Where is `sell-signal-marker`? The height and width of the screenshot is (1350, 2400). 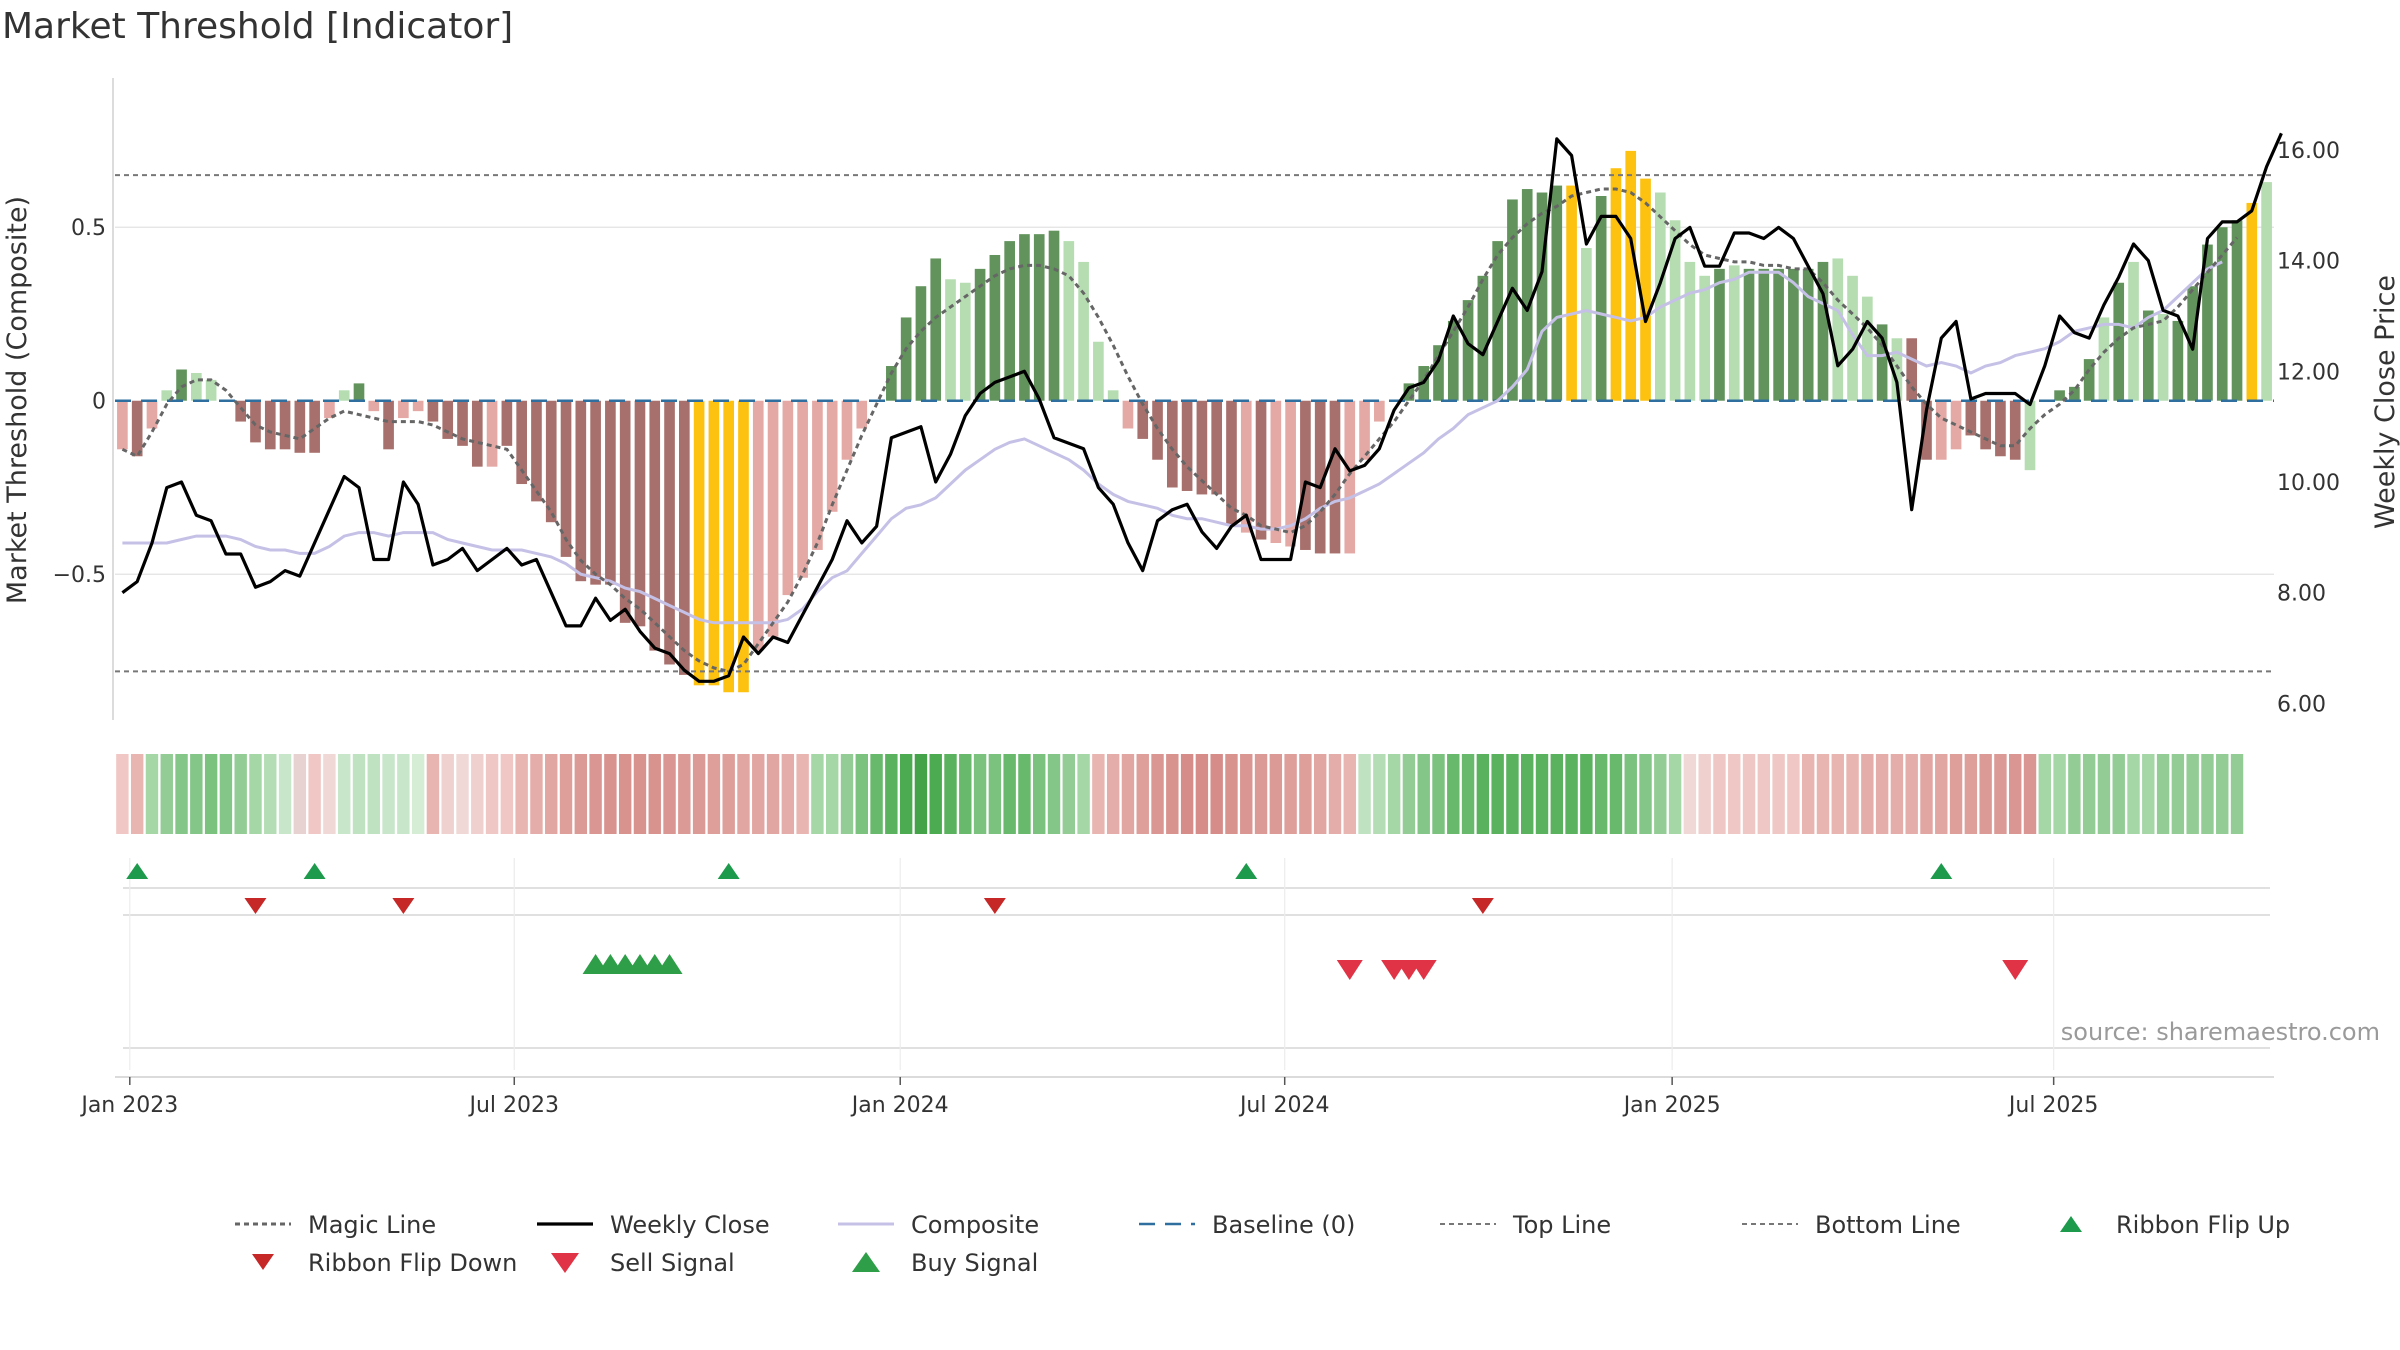 sell-signal-marker is located at coordinates (1349, 970).